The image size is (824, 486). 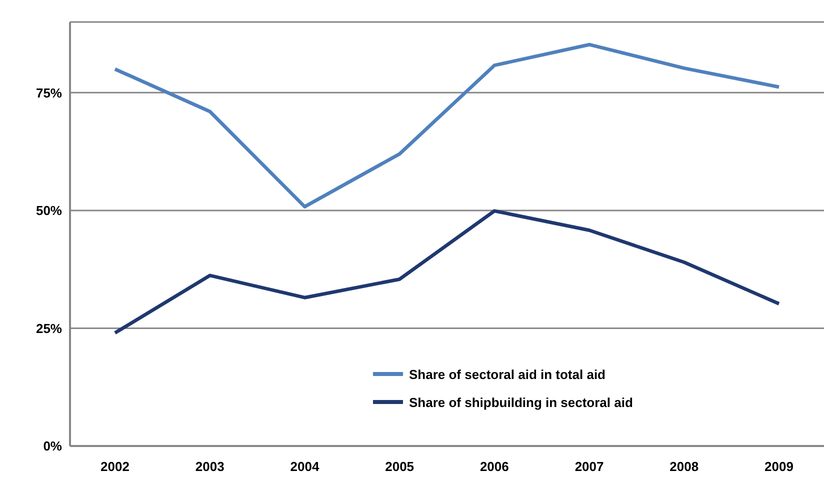 What do you see at coordinates (589, 466) in the screenshot?
I see `x-tick-label: 2007` at bounding box center [589, 466].